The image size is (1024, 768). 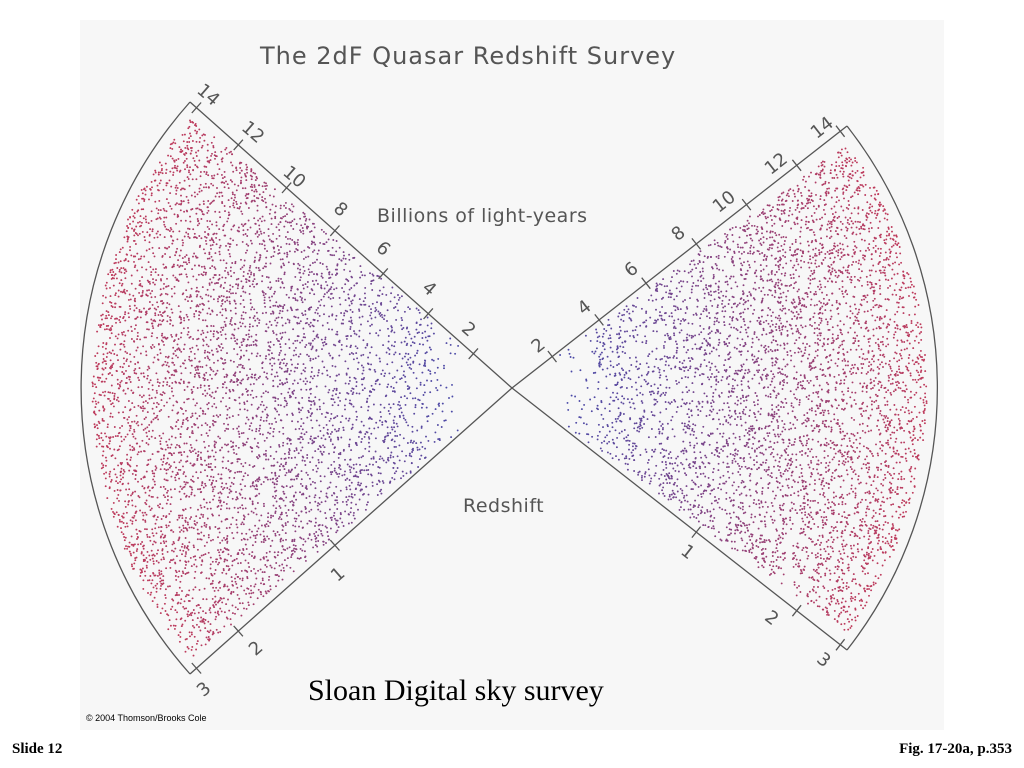 I want to click on slide-number: Slide 12, so click(x=37, y=749).